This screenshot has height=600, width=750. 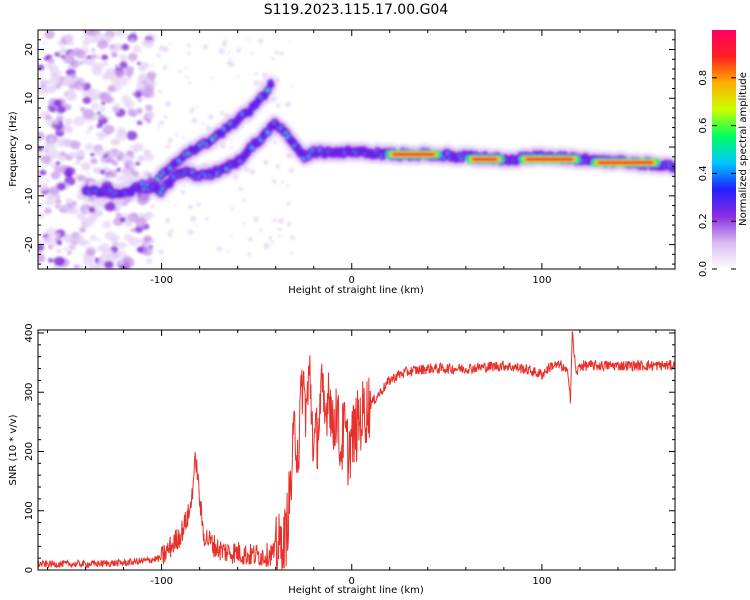 What do you see at coordinates (703, 78) in the screenshot?
I see `colorbar-tick-label: 0.8` at bounding box center [703, 78].